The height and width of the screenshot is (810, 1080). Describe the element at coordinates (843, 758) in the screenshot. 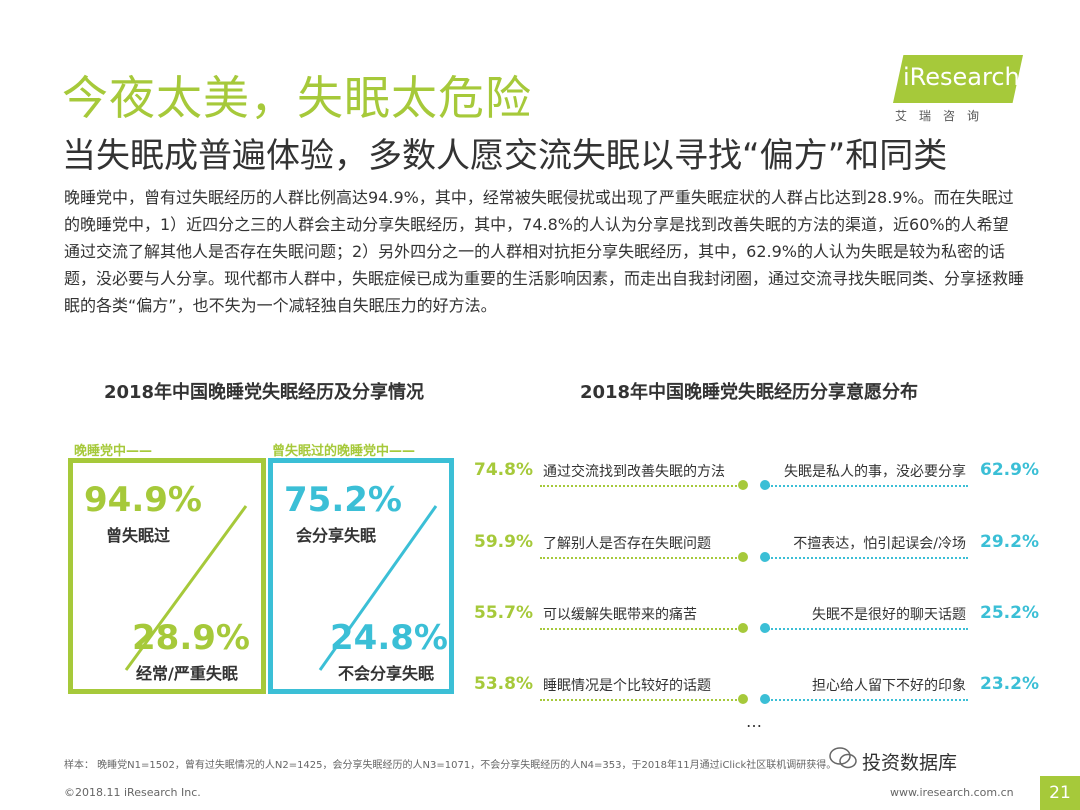

I see `wechat-icon` at that location.